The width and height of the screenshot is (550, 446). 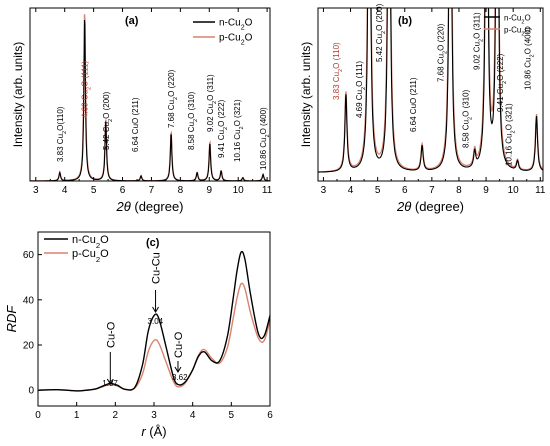 I want to click on series-line-n-cu2o, so click(x=154, y=321).